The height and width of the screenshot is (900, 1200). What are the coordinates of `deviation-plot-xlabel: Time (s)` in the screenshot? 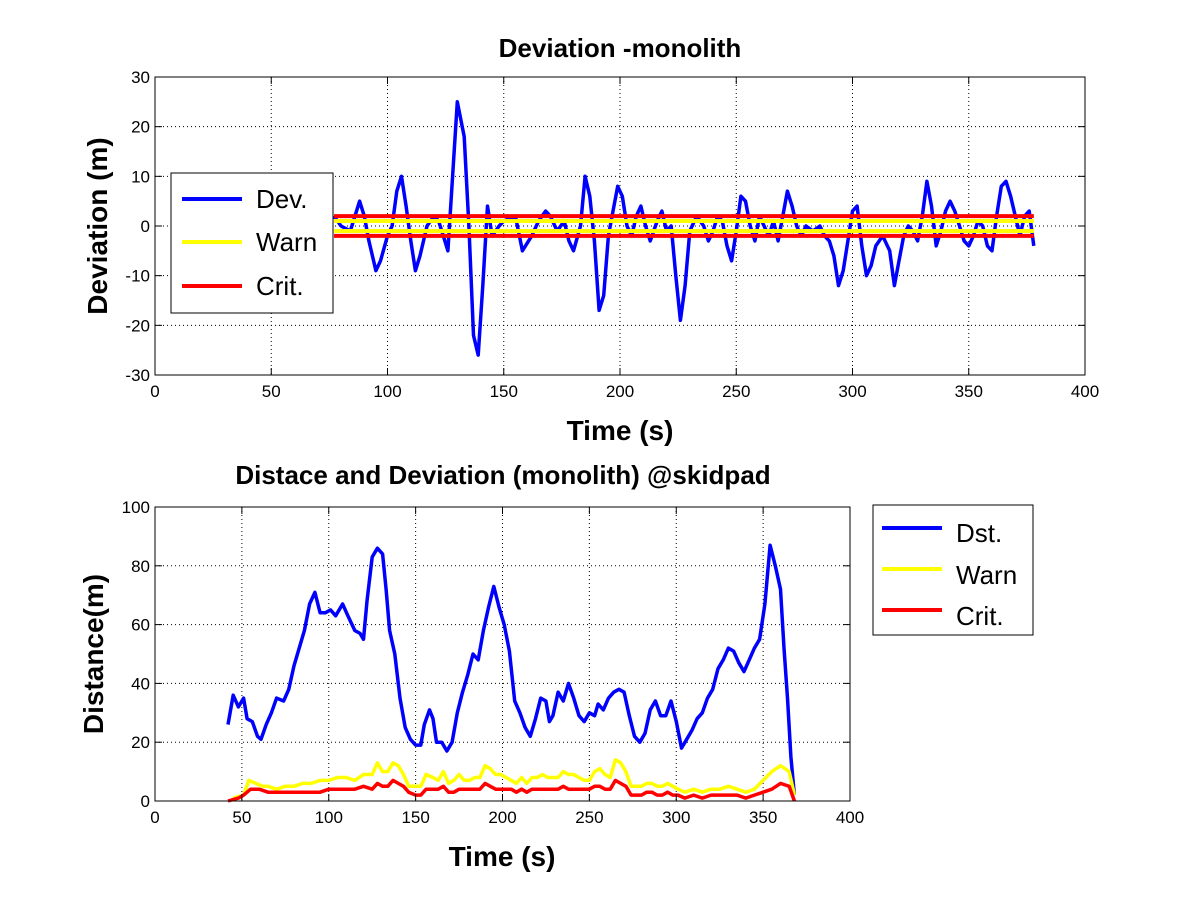 It's located at (620, 430).